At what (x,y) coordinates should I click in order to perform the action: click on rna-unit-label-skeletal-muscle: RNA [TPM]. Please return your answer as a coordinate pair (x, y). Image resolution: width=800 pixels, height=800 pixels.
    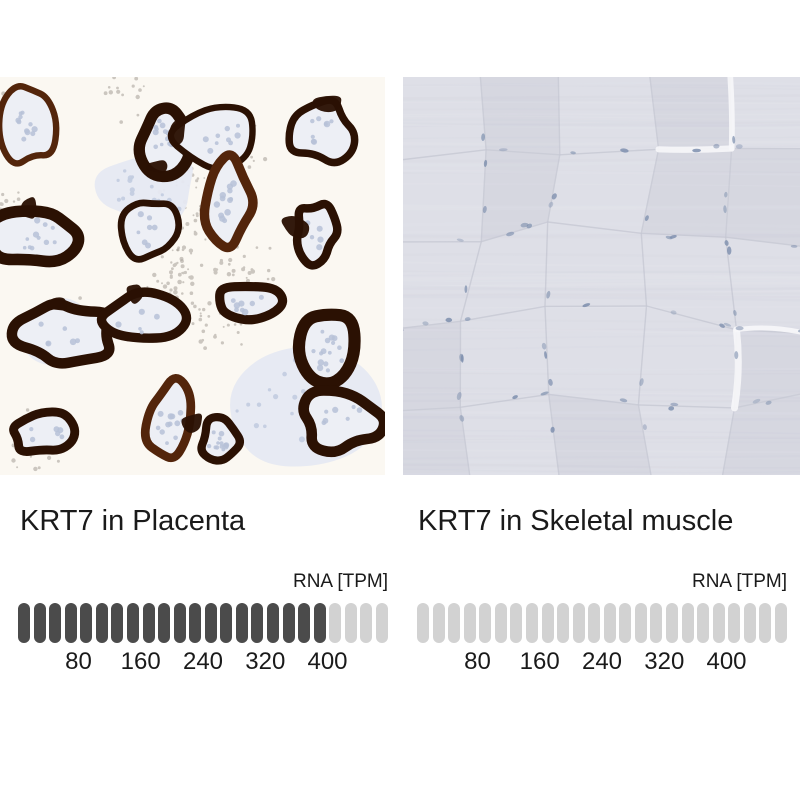
    Looking at the image, I should click on (739, 581).